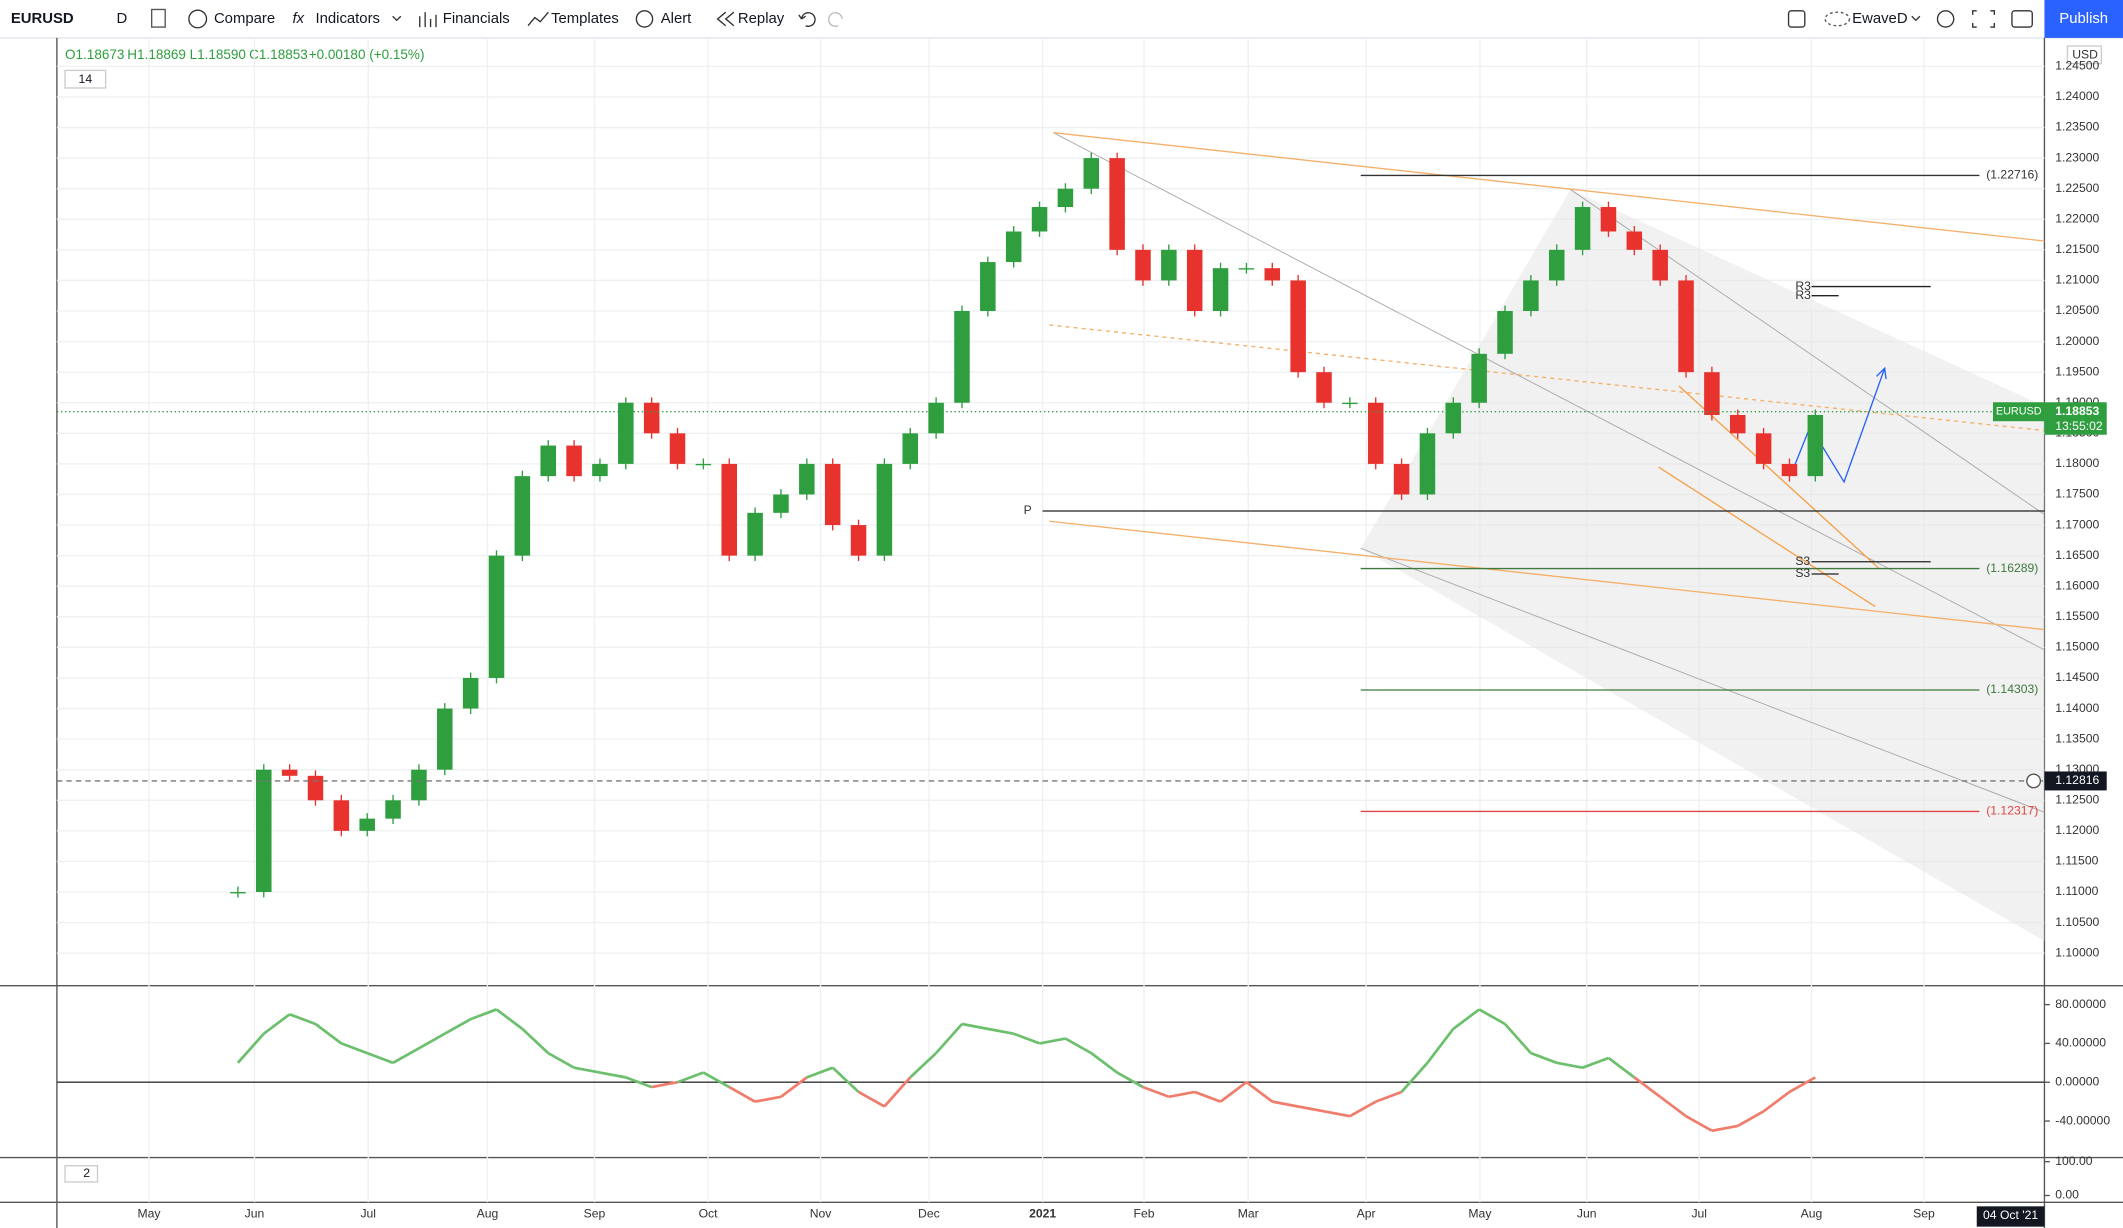 The width and height of the screenshot is (2123, 1228). Describe the element at coordinates (1880, 19) in the screenshot. I see `user-layout: EwaveD` at that location.